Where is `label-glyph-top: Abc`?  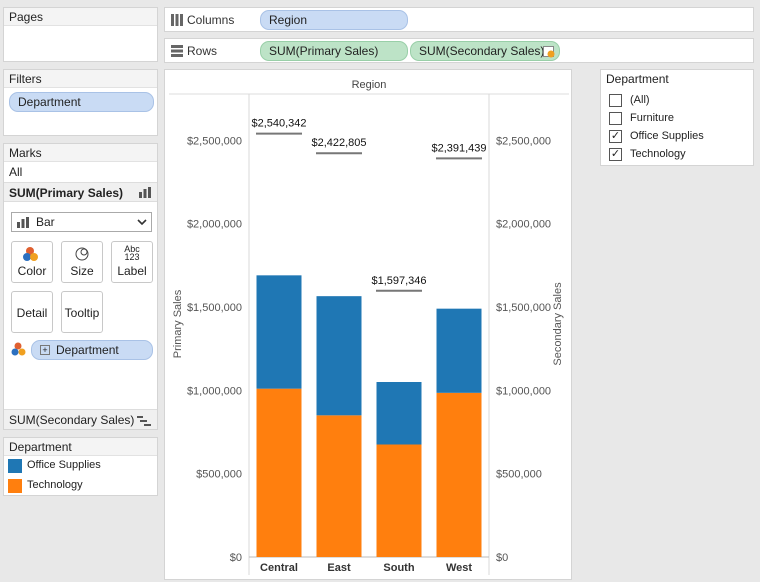
label-glyph-top: Abc is located at coordinates (132, 249).